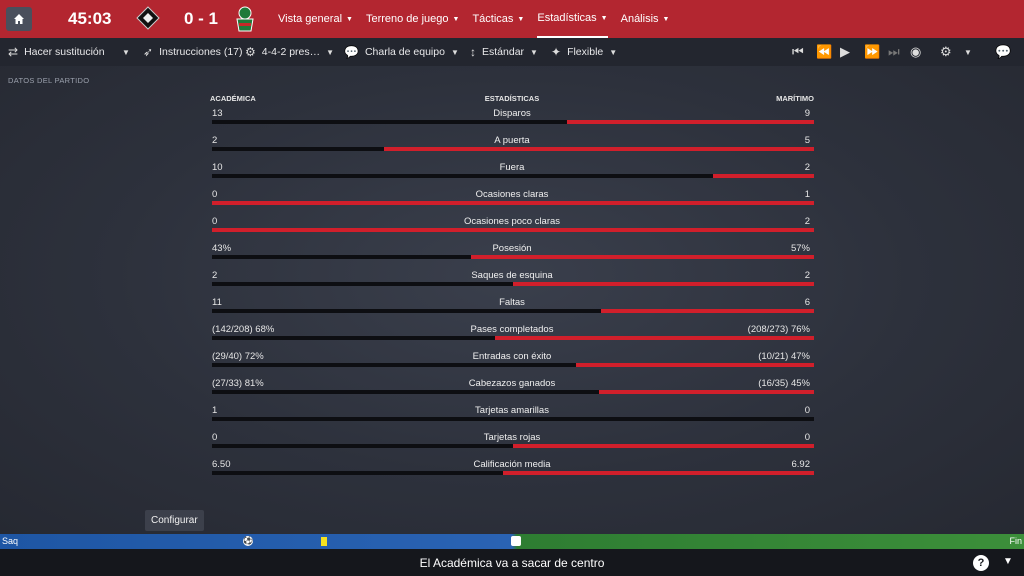  I want to click on play-icon: ▶, so click(845, 51).